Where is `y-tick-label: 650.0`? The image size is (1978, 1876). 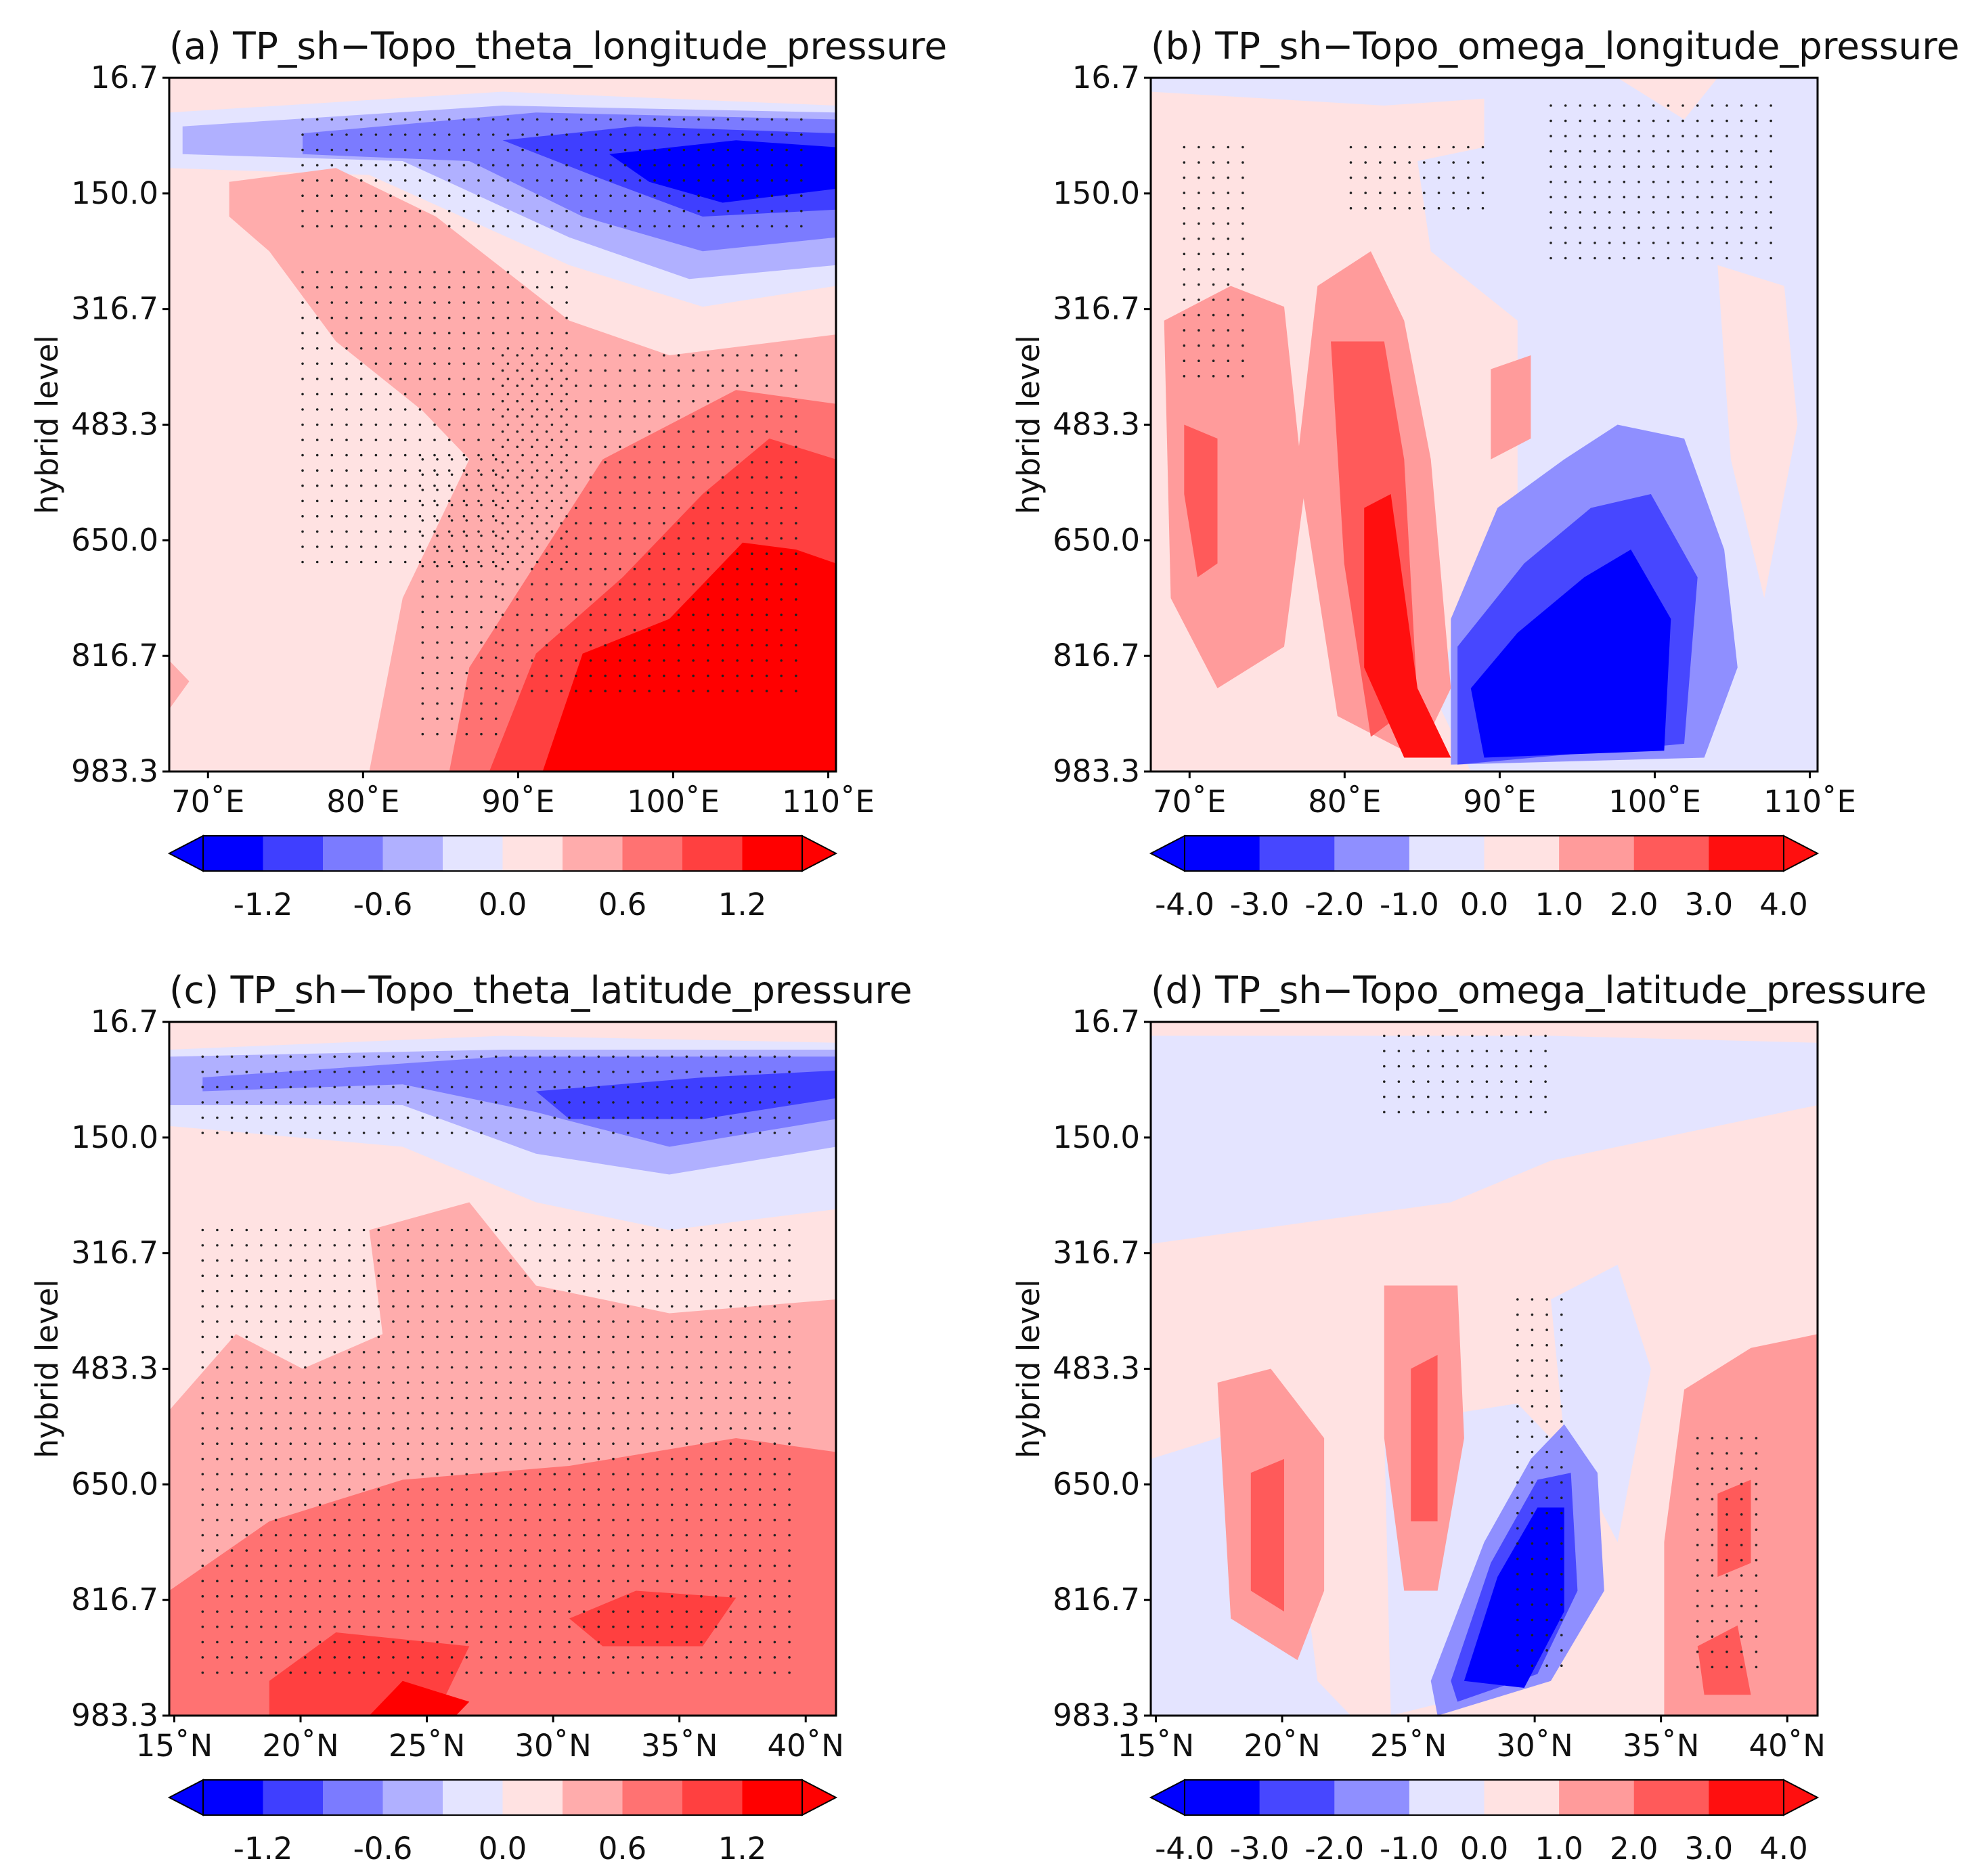 y-tick-label: 650.0 is located at coordinates (114, 1484).